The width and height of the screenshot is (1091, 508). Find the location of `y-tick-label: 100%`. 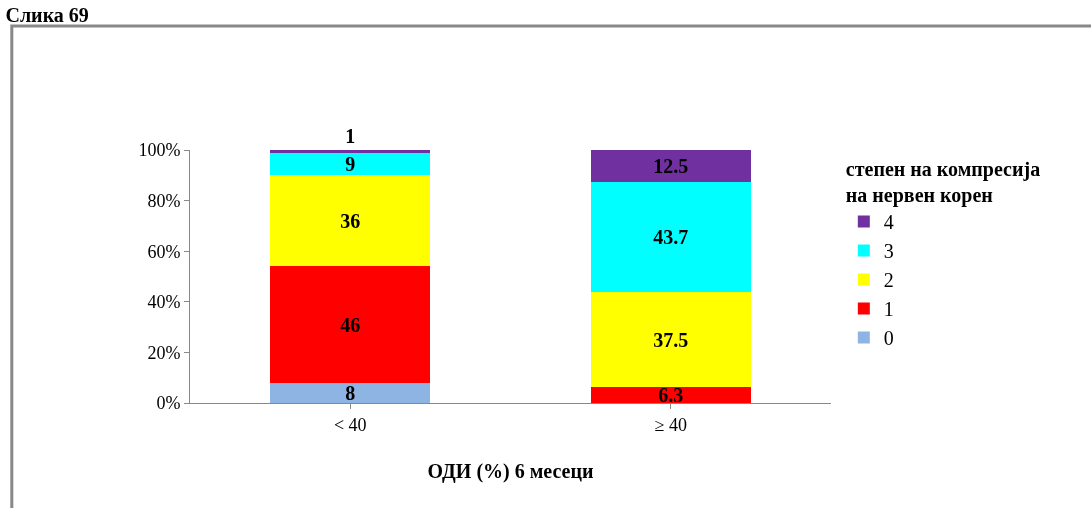

y-tick-label: 100% is located at coordinates (159, 150).